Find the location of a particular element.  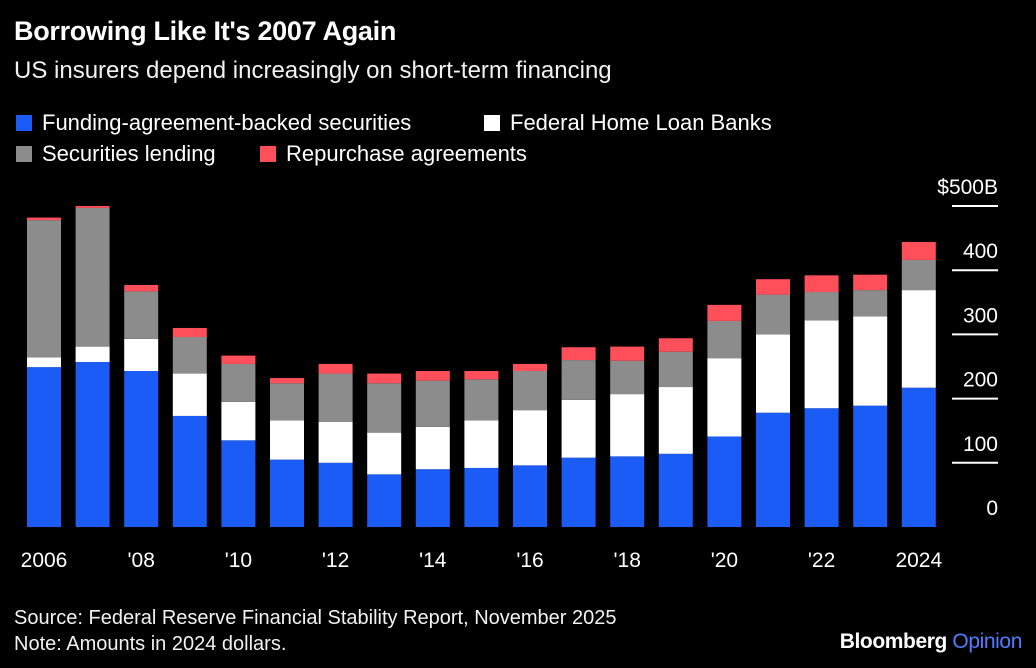

brand-suffix: Opinion is located at coordinates (987, 641).